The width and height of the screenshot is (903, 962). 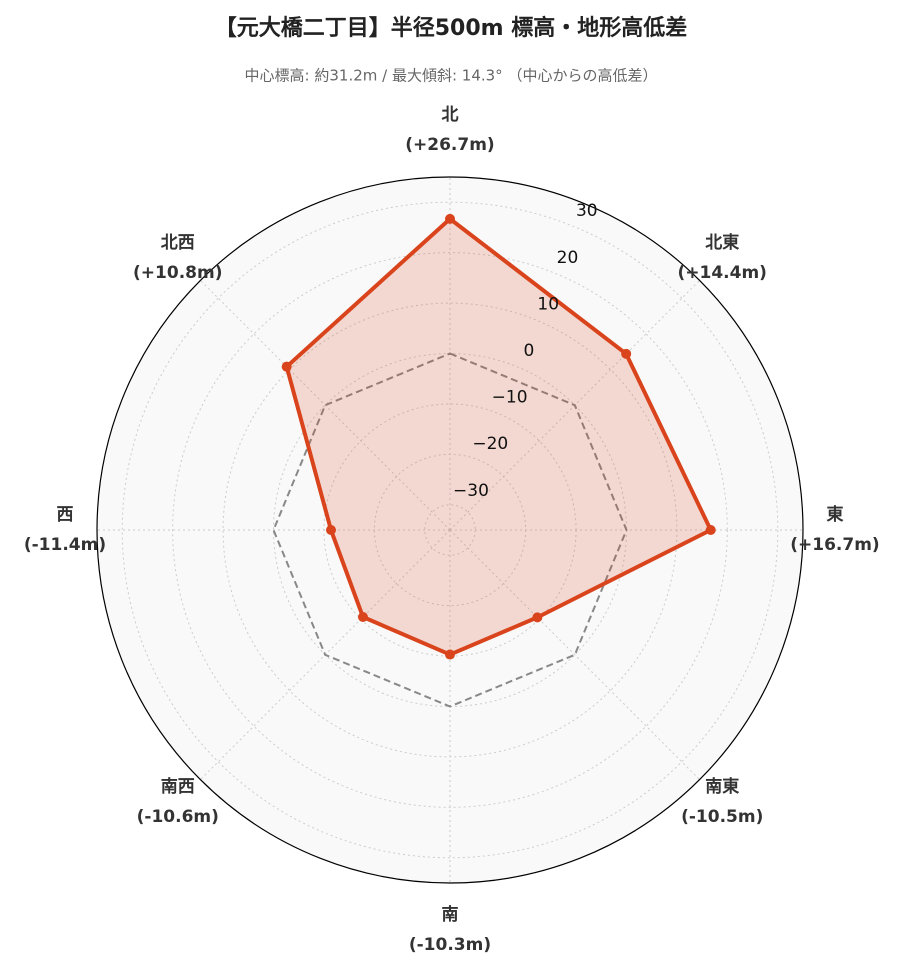 I want to click on value-label: (-11.4m), so click(x=65, y=545).